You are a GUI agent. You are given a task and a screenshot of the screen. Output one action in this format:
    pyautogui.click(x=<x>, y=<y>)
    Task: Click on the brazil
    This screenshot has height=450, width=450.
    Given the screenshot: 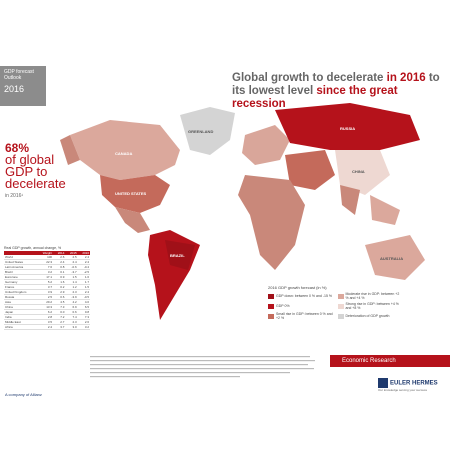 What is the action you would take?
    pyautogui.click(x=180, y=255)
    